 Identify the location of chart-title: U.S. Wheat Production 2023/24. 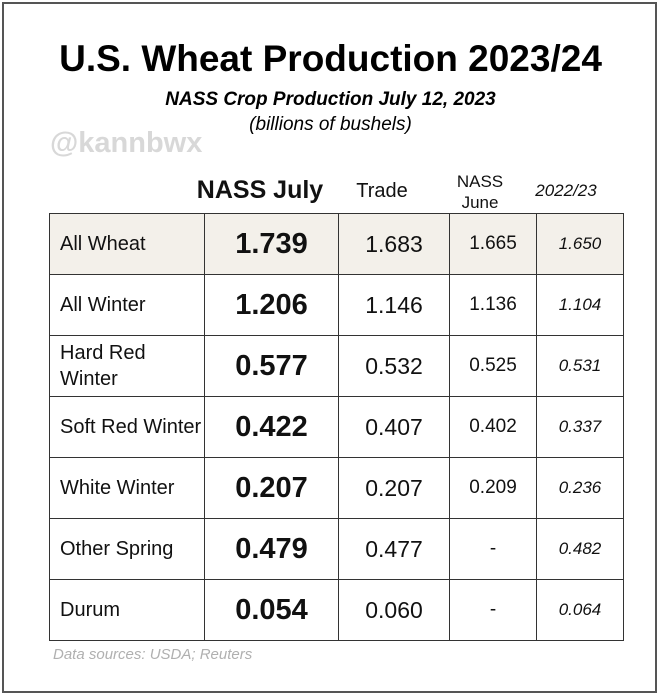
(330, 58).